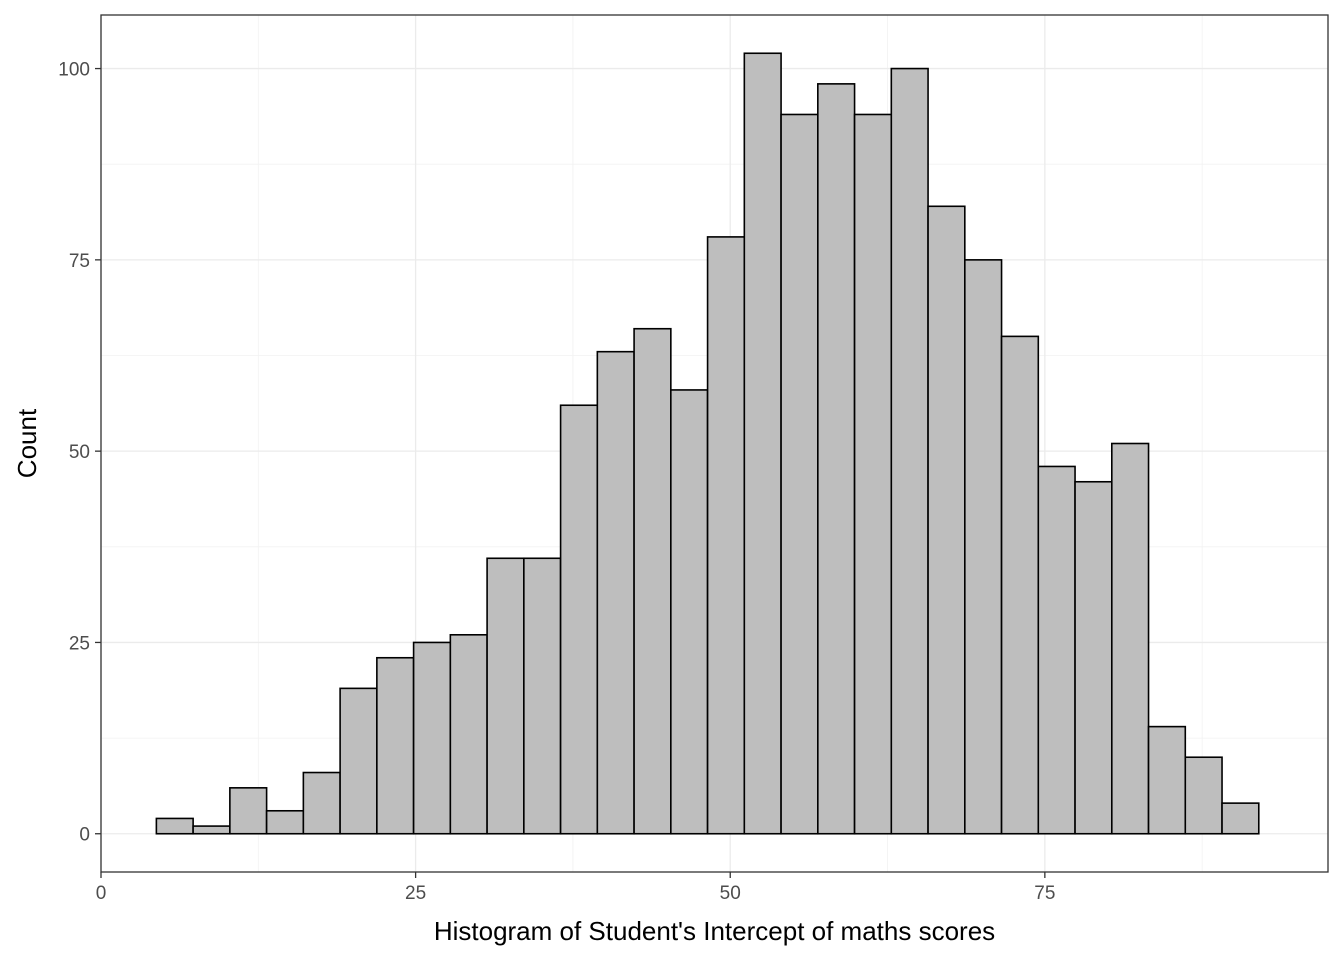 The width and height of the screenshot is (1344, 960). I want to click on y-tick-label: 100, so click(74, 70).